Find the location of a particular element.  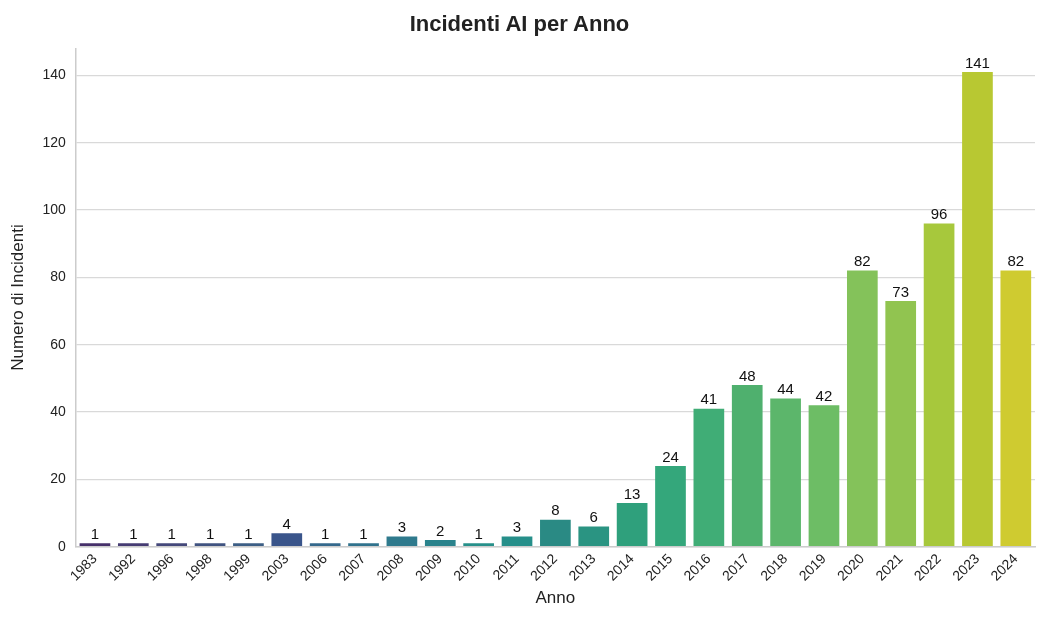

y-tick-label: 100 is located at coordinates (54, 208).